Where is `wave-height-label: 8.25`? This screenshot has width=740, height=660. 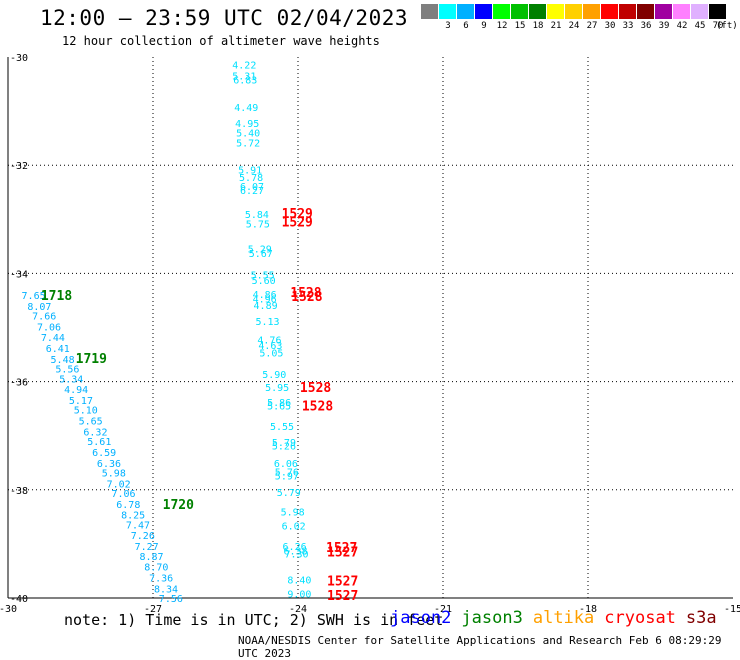 wave-height-label: 8.25 is located at coordinates (133, 516).